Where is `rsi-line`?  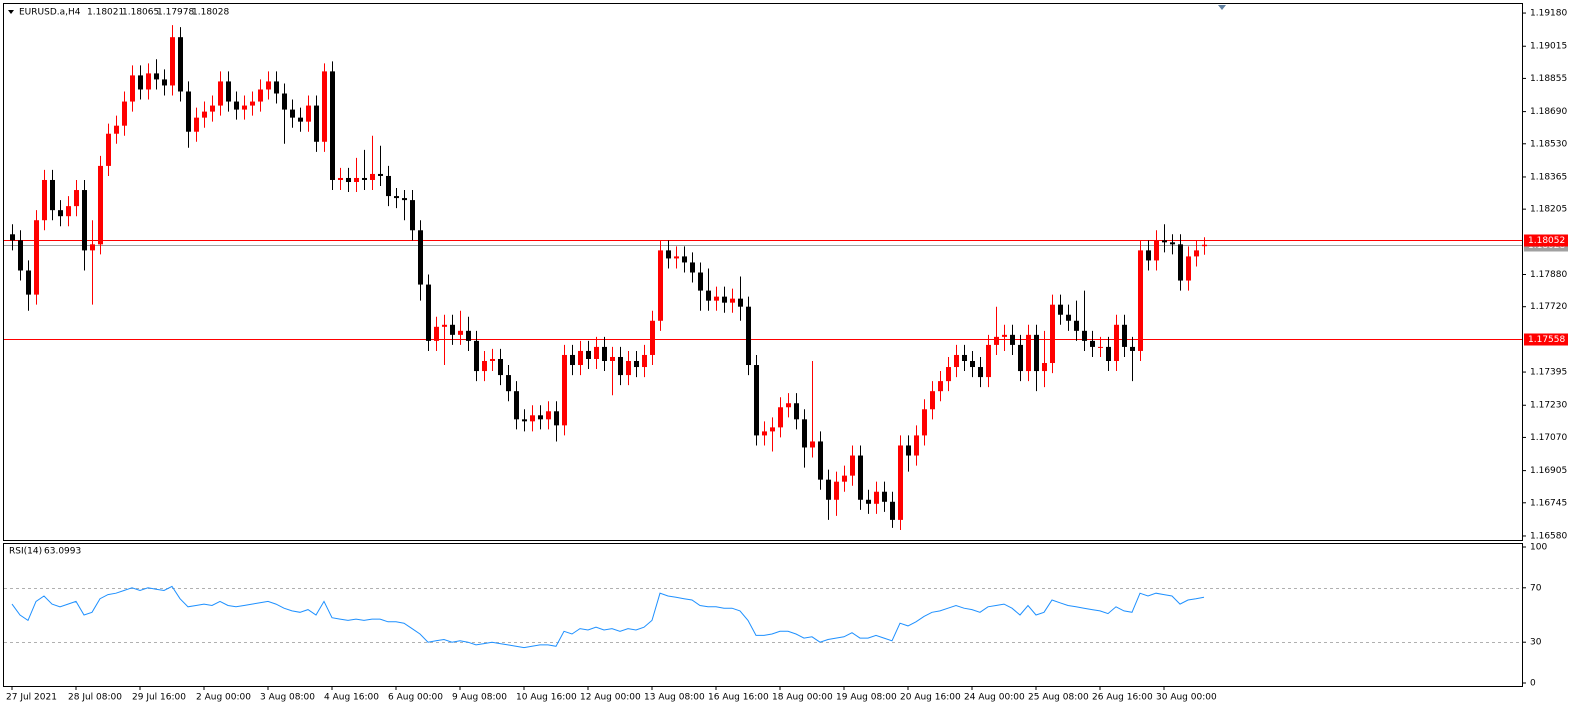 rsi-line is located at coordinates (608, 617).